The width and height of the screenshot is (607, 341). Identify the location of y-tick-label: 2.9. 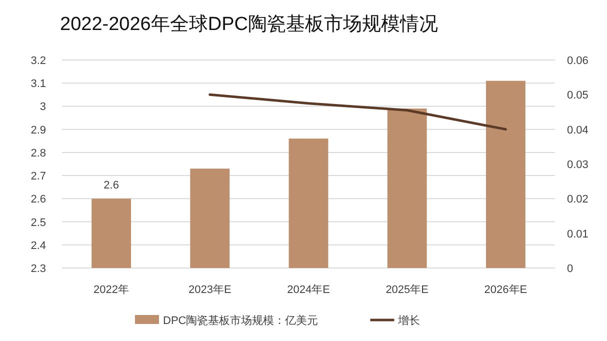
(38, 130).